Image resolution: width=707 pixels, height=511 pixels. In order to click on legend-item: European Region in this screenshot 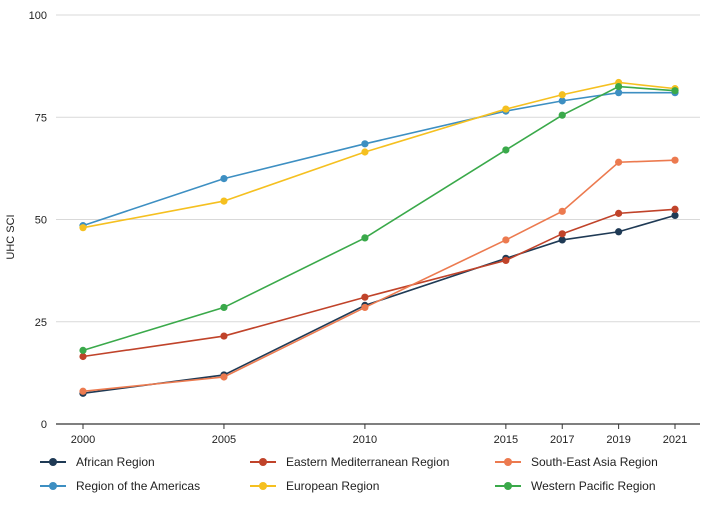, I will do `click(314, 486)`.